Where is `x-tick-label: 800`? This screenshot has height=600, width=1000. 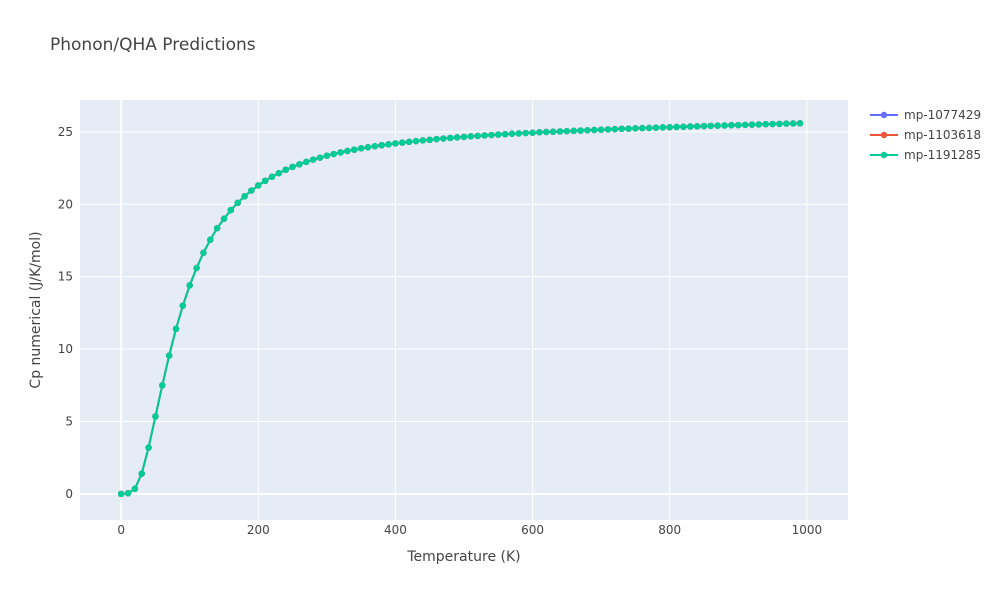
x-tick-label: 800 is located at coordinates (669, 530).